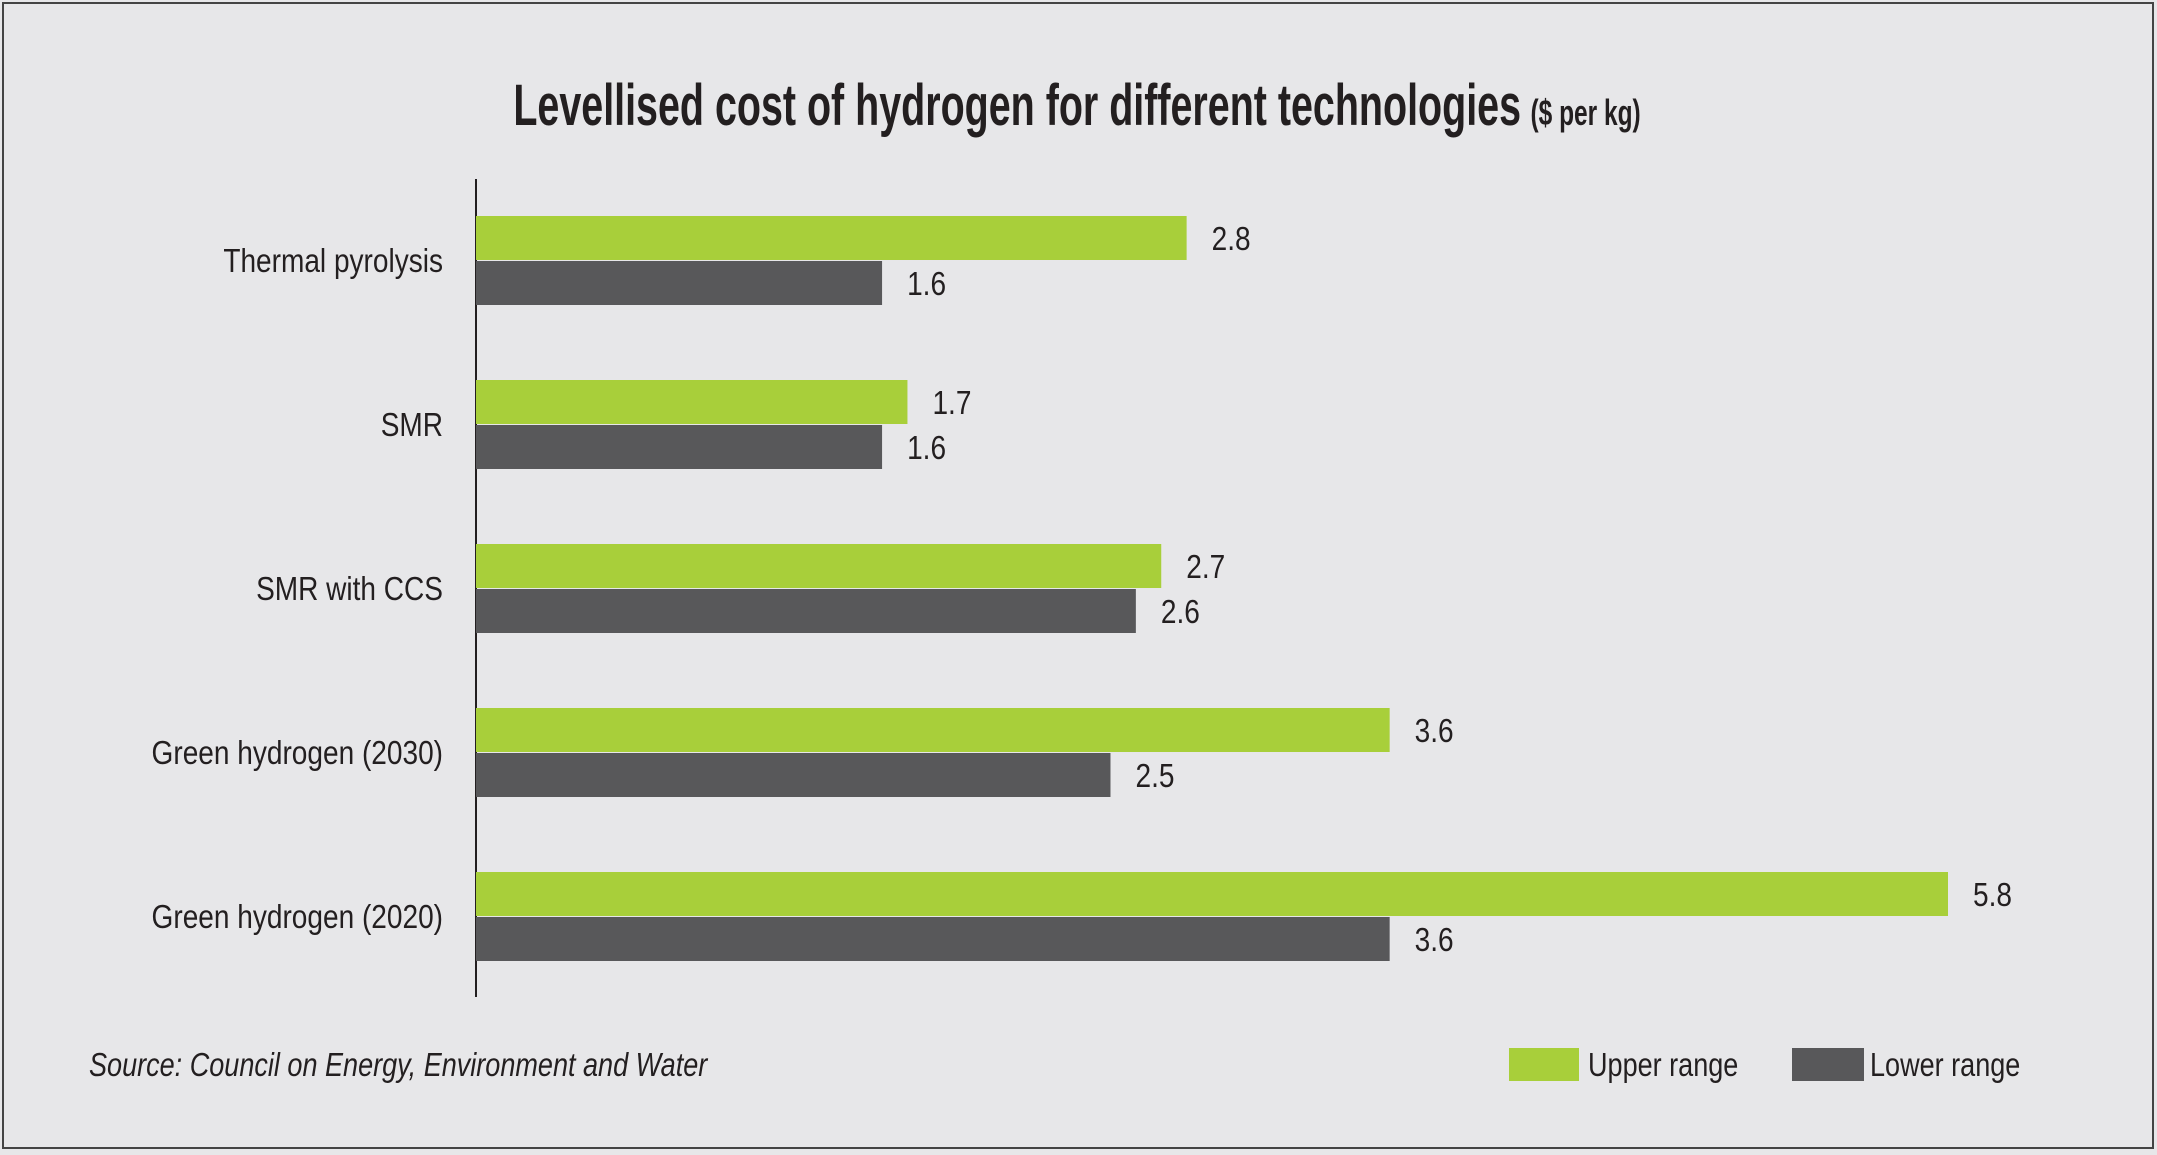  What do you see at coordinates (1544, 1064) in the screenshot?
I see `legend-swatch-upper-range` at bounding box center [1544, 1064].